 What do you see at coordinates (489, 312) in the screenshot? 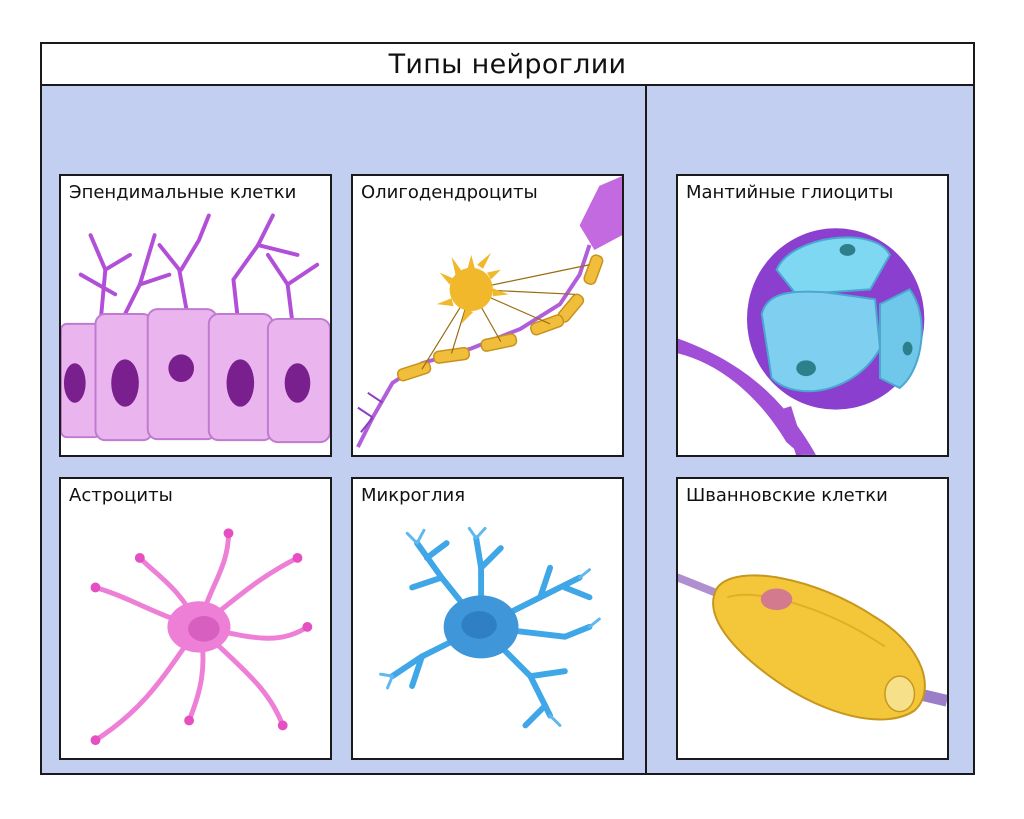
I see `oligodendrocyte-illustration` at bounding box center [489, 312].